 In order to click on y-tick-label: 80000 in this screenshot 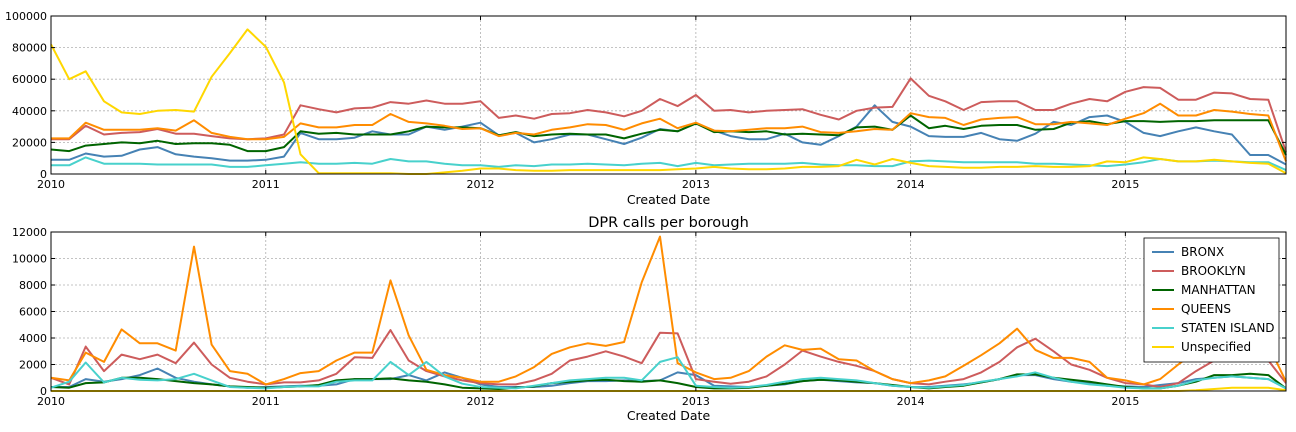, I will do `click(29, 48)`.